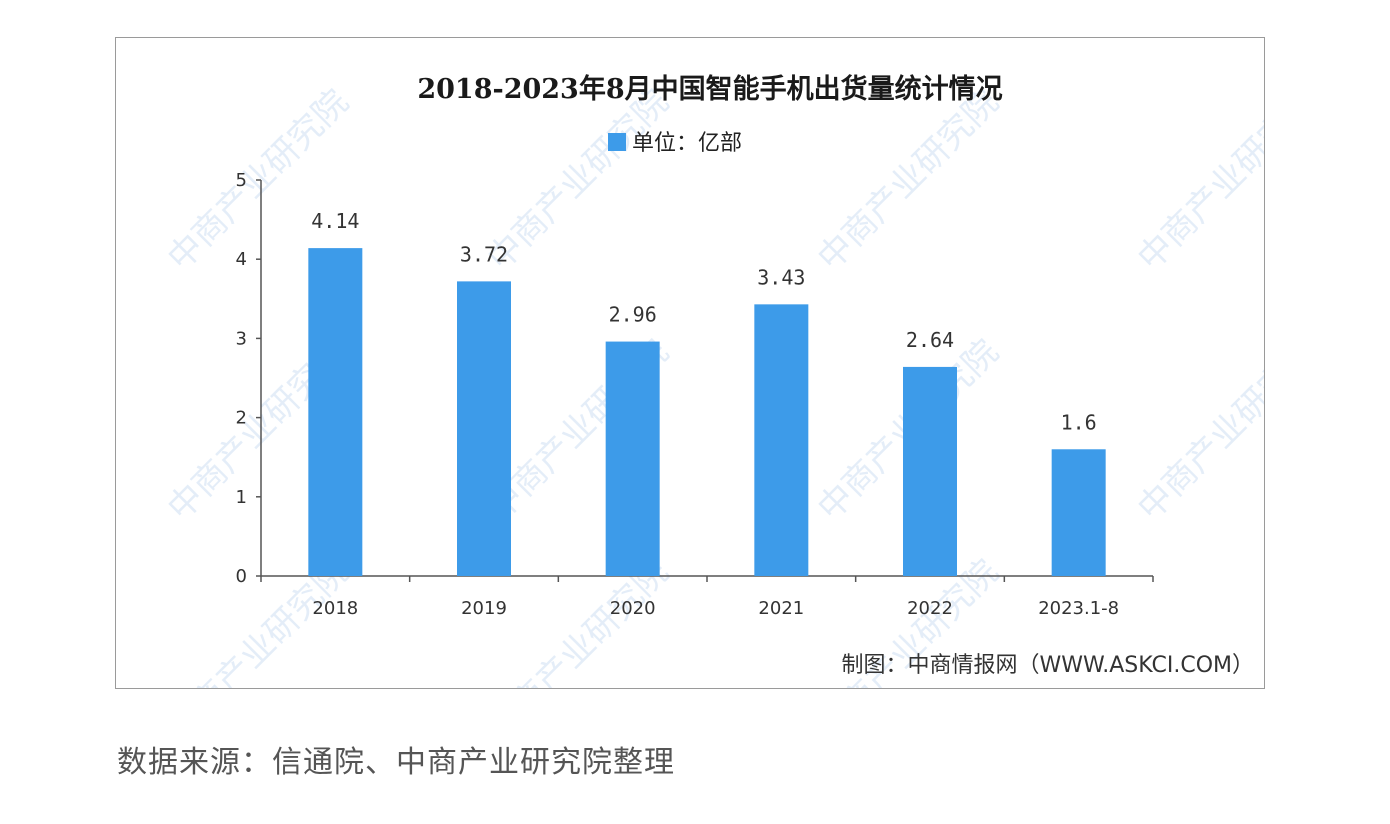 Image resolution: width=1390 pixels, height=824 pixels. I want to click on y-tick-label: 5, so click(241, 180).